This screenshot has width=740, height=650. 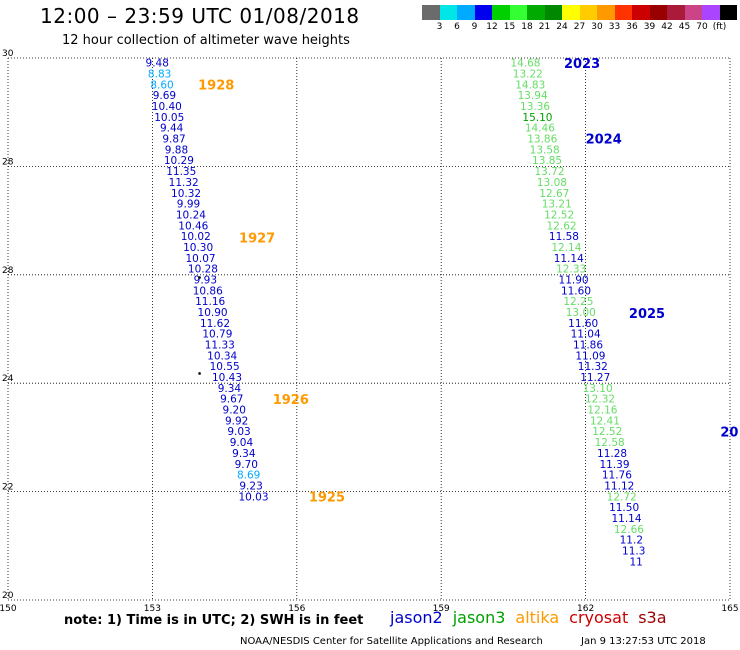 What do you see at coordinates (635, 562) in the screenshot?
I see `wave-height-label: 11` at bounding box center [635, 562].